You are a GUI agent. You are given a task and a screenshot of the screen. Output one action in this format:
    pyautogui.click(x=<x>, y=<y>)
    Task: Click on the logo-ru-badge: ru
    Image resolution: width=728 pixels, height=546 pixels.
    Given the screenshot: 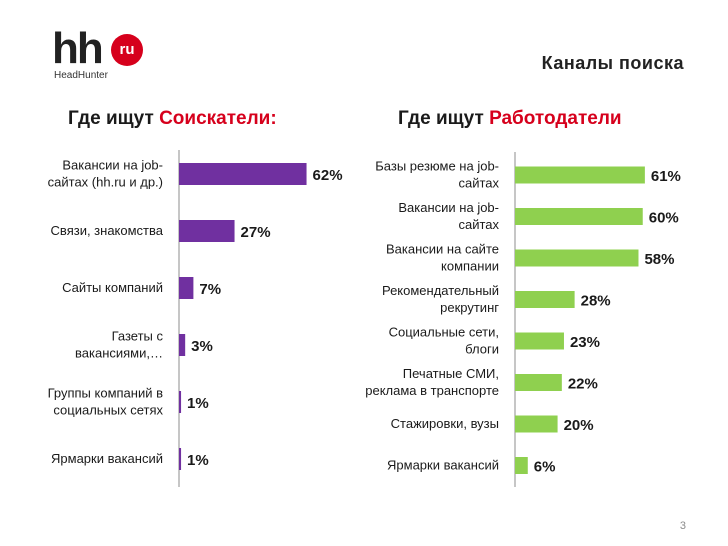 What is the action you would take?
    pyautogui.click(x=127, y=50)
    